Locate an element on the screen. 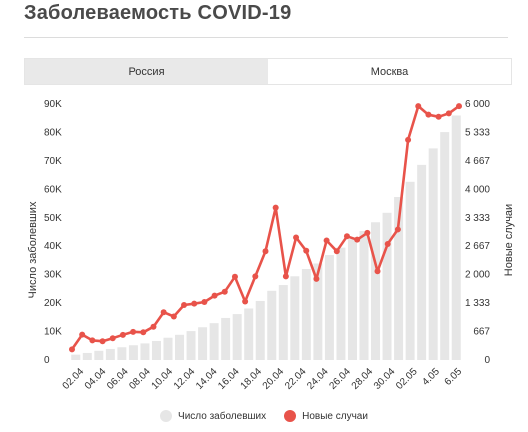 Image resolution: width=528 pixels, height=432 pixels. y-right-tick-label: 1 333 is located at coordinates (477, 303).